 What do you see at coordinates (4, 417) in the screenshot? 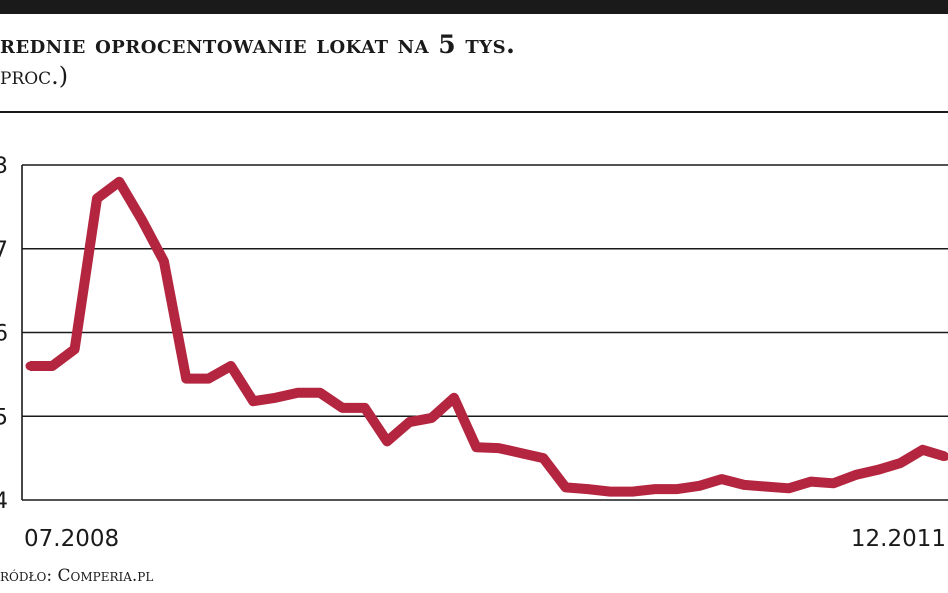
I see `y-tick-label: 5` at bounding box center [4, 417].